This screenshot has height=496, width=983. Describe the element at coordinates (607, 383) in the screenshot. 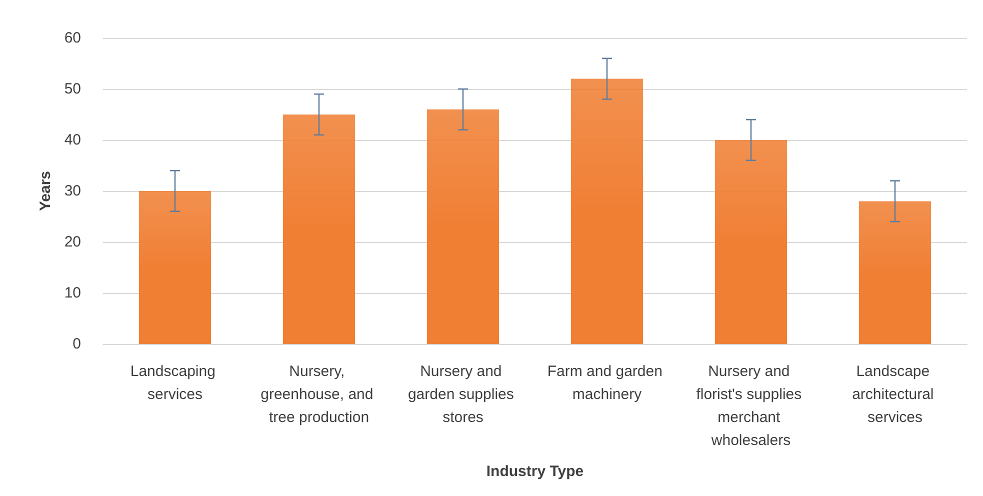

I see `x-tick-label: Farm and garden machinery` at that location.